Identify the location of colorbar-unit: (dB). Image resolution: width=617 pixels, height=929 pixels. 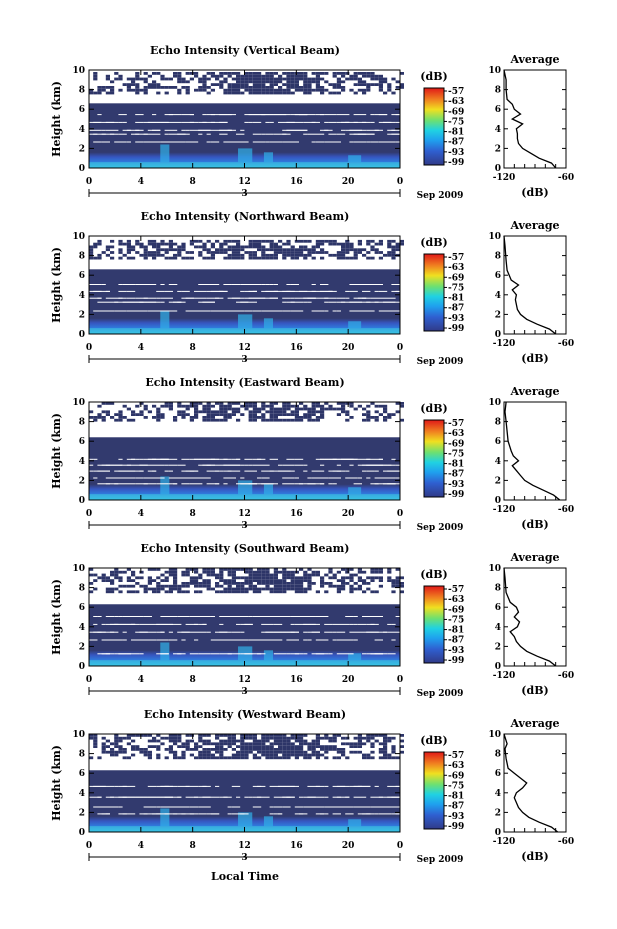
(433, 574).